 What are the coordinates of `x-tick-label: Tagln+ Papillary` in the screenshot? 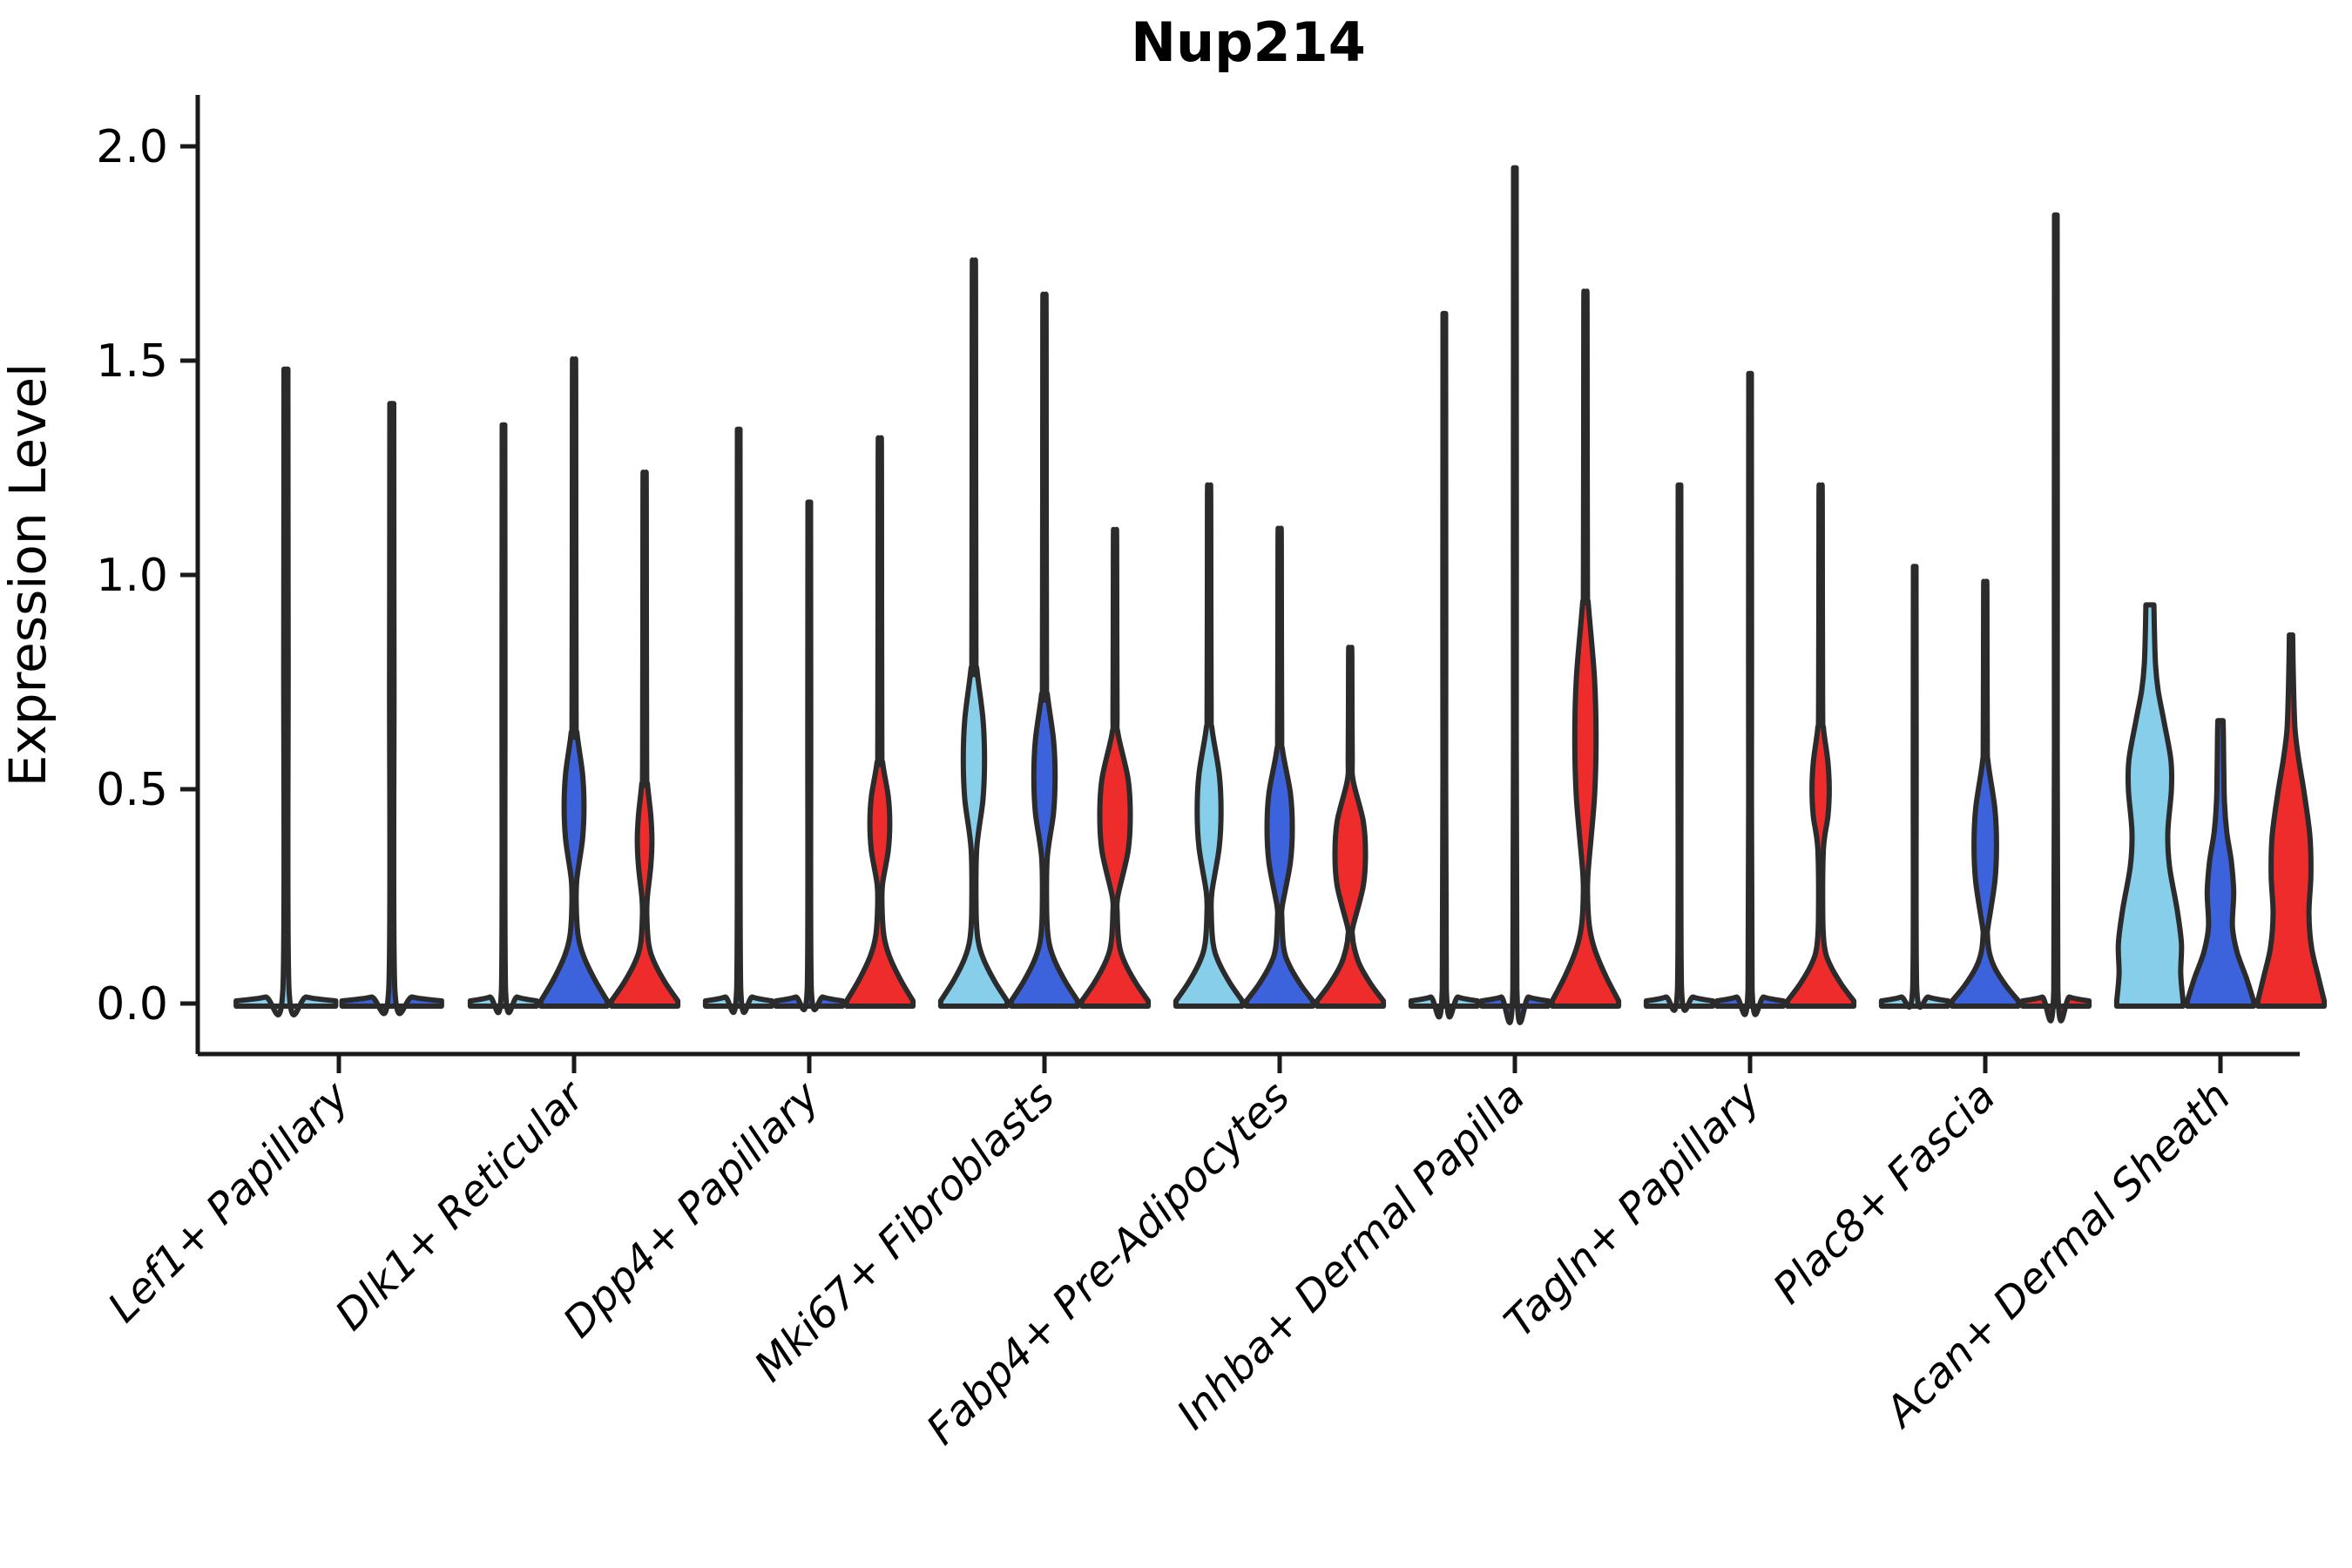 It's located at (1633, 1209).